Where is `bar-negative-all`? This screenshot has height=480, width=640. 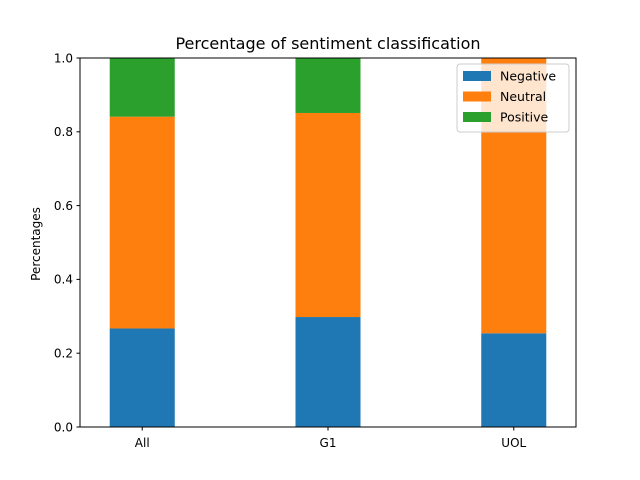 bar-negative-all is located at coordinates (142, 377).